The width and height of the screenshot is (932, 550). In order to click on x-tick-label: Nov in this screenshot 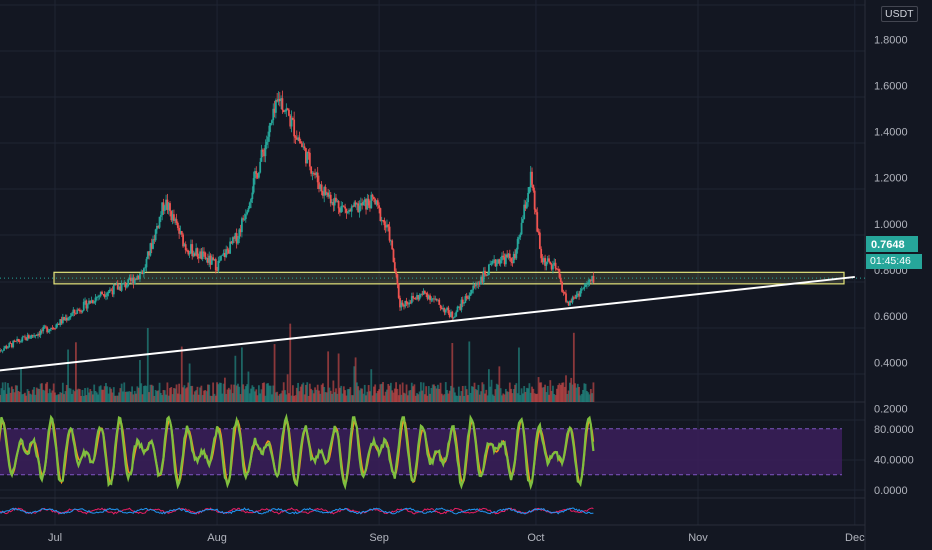, I will do `click(698, 538)`.